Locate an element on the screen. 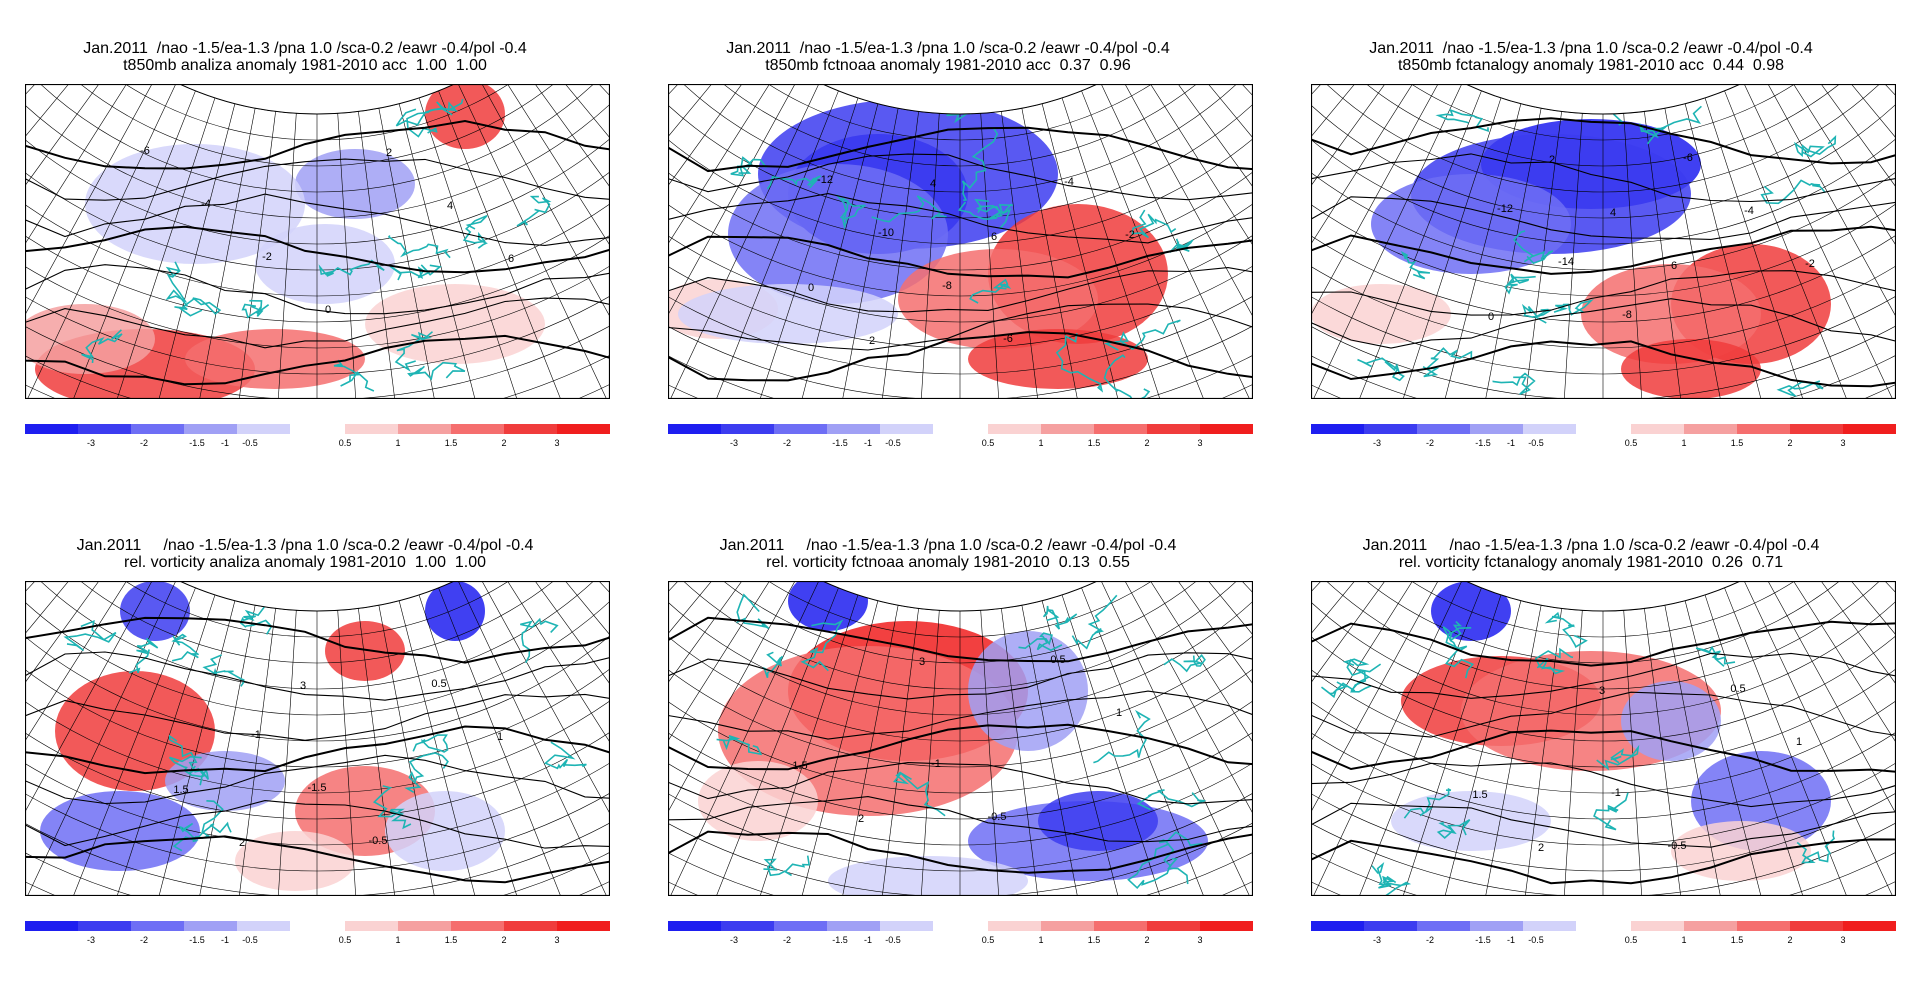 The width and height of the screenshot is (1920, 988). contour-label: -1 is located at coordinates (256, 735).